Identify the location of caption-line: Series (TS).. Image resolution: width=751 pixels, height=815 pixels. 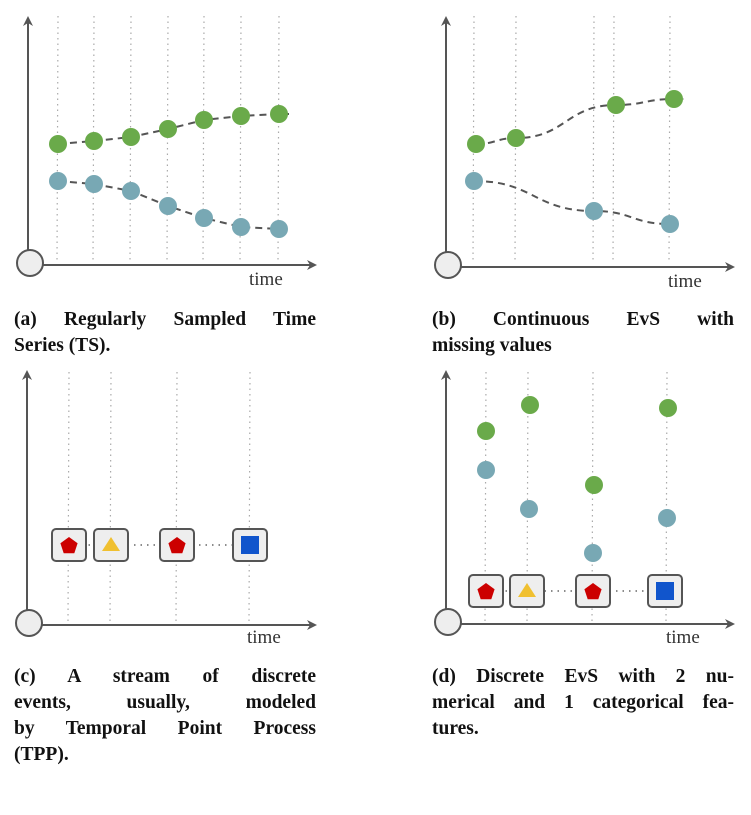
(62, 345).